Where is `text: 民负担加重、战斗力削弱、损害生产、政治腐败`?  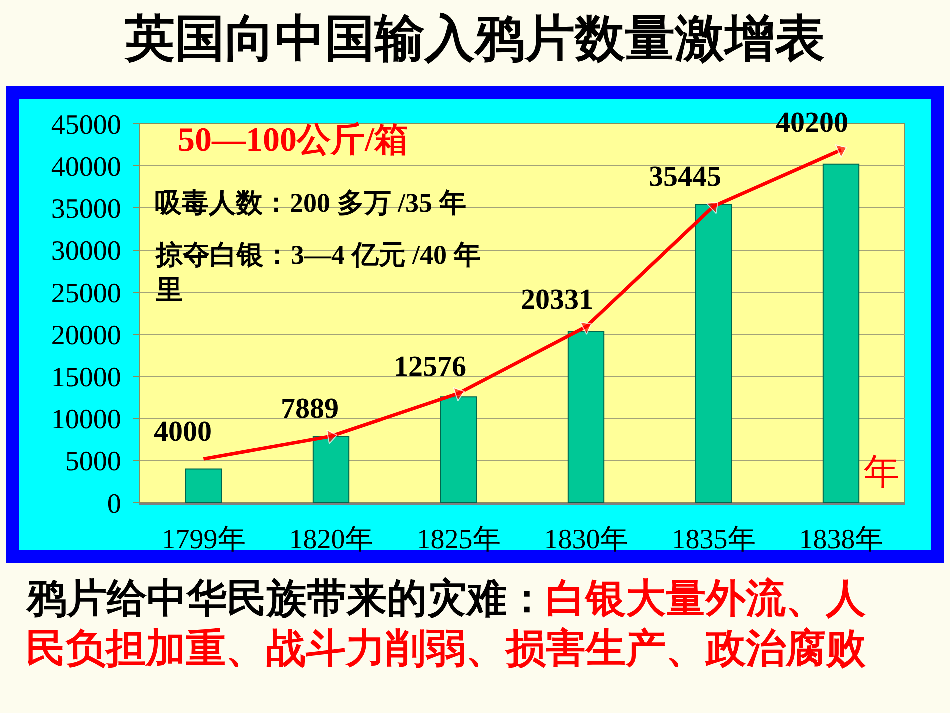 text: 民负担加重、战斗力削弱、损害生产、政治腐败 is located at coordinates (446, 648).